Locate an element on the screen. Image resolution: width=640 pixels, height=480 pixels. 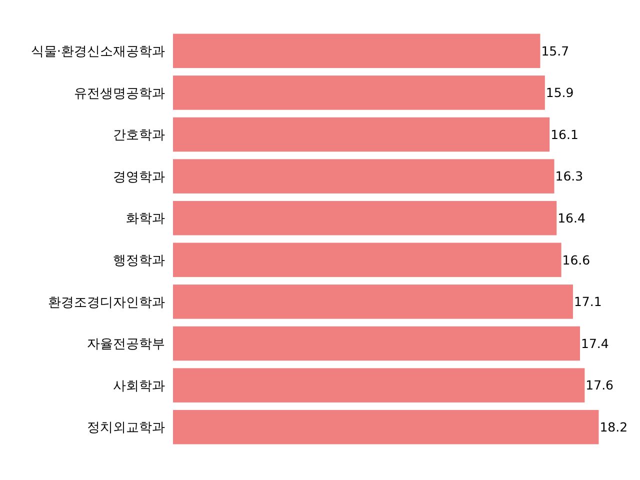
data-label: 17.6 is located at coordinates (600, 385).